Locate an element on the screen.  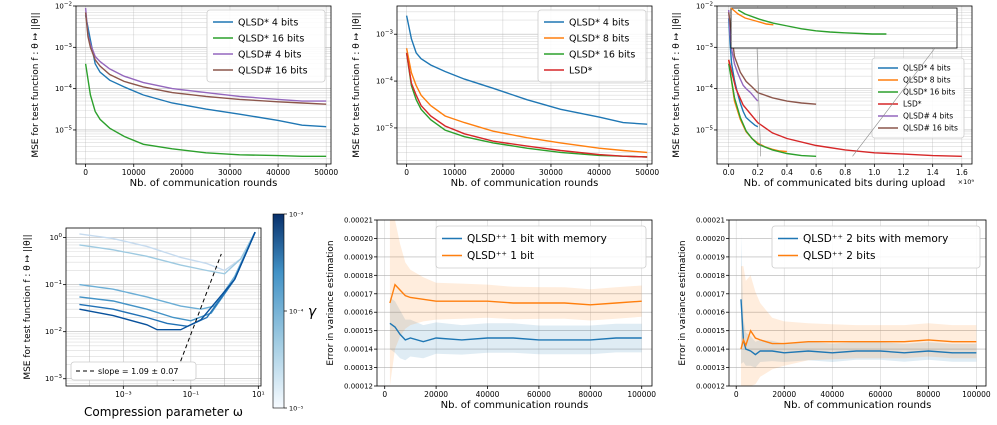
y-tick-label: 0.00012 is located at coordinates (710, 387).